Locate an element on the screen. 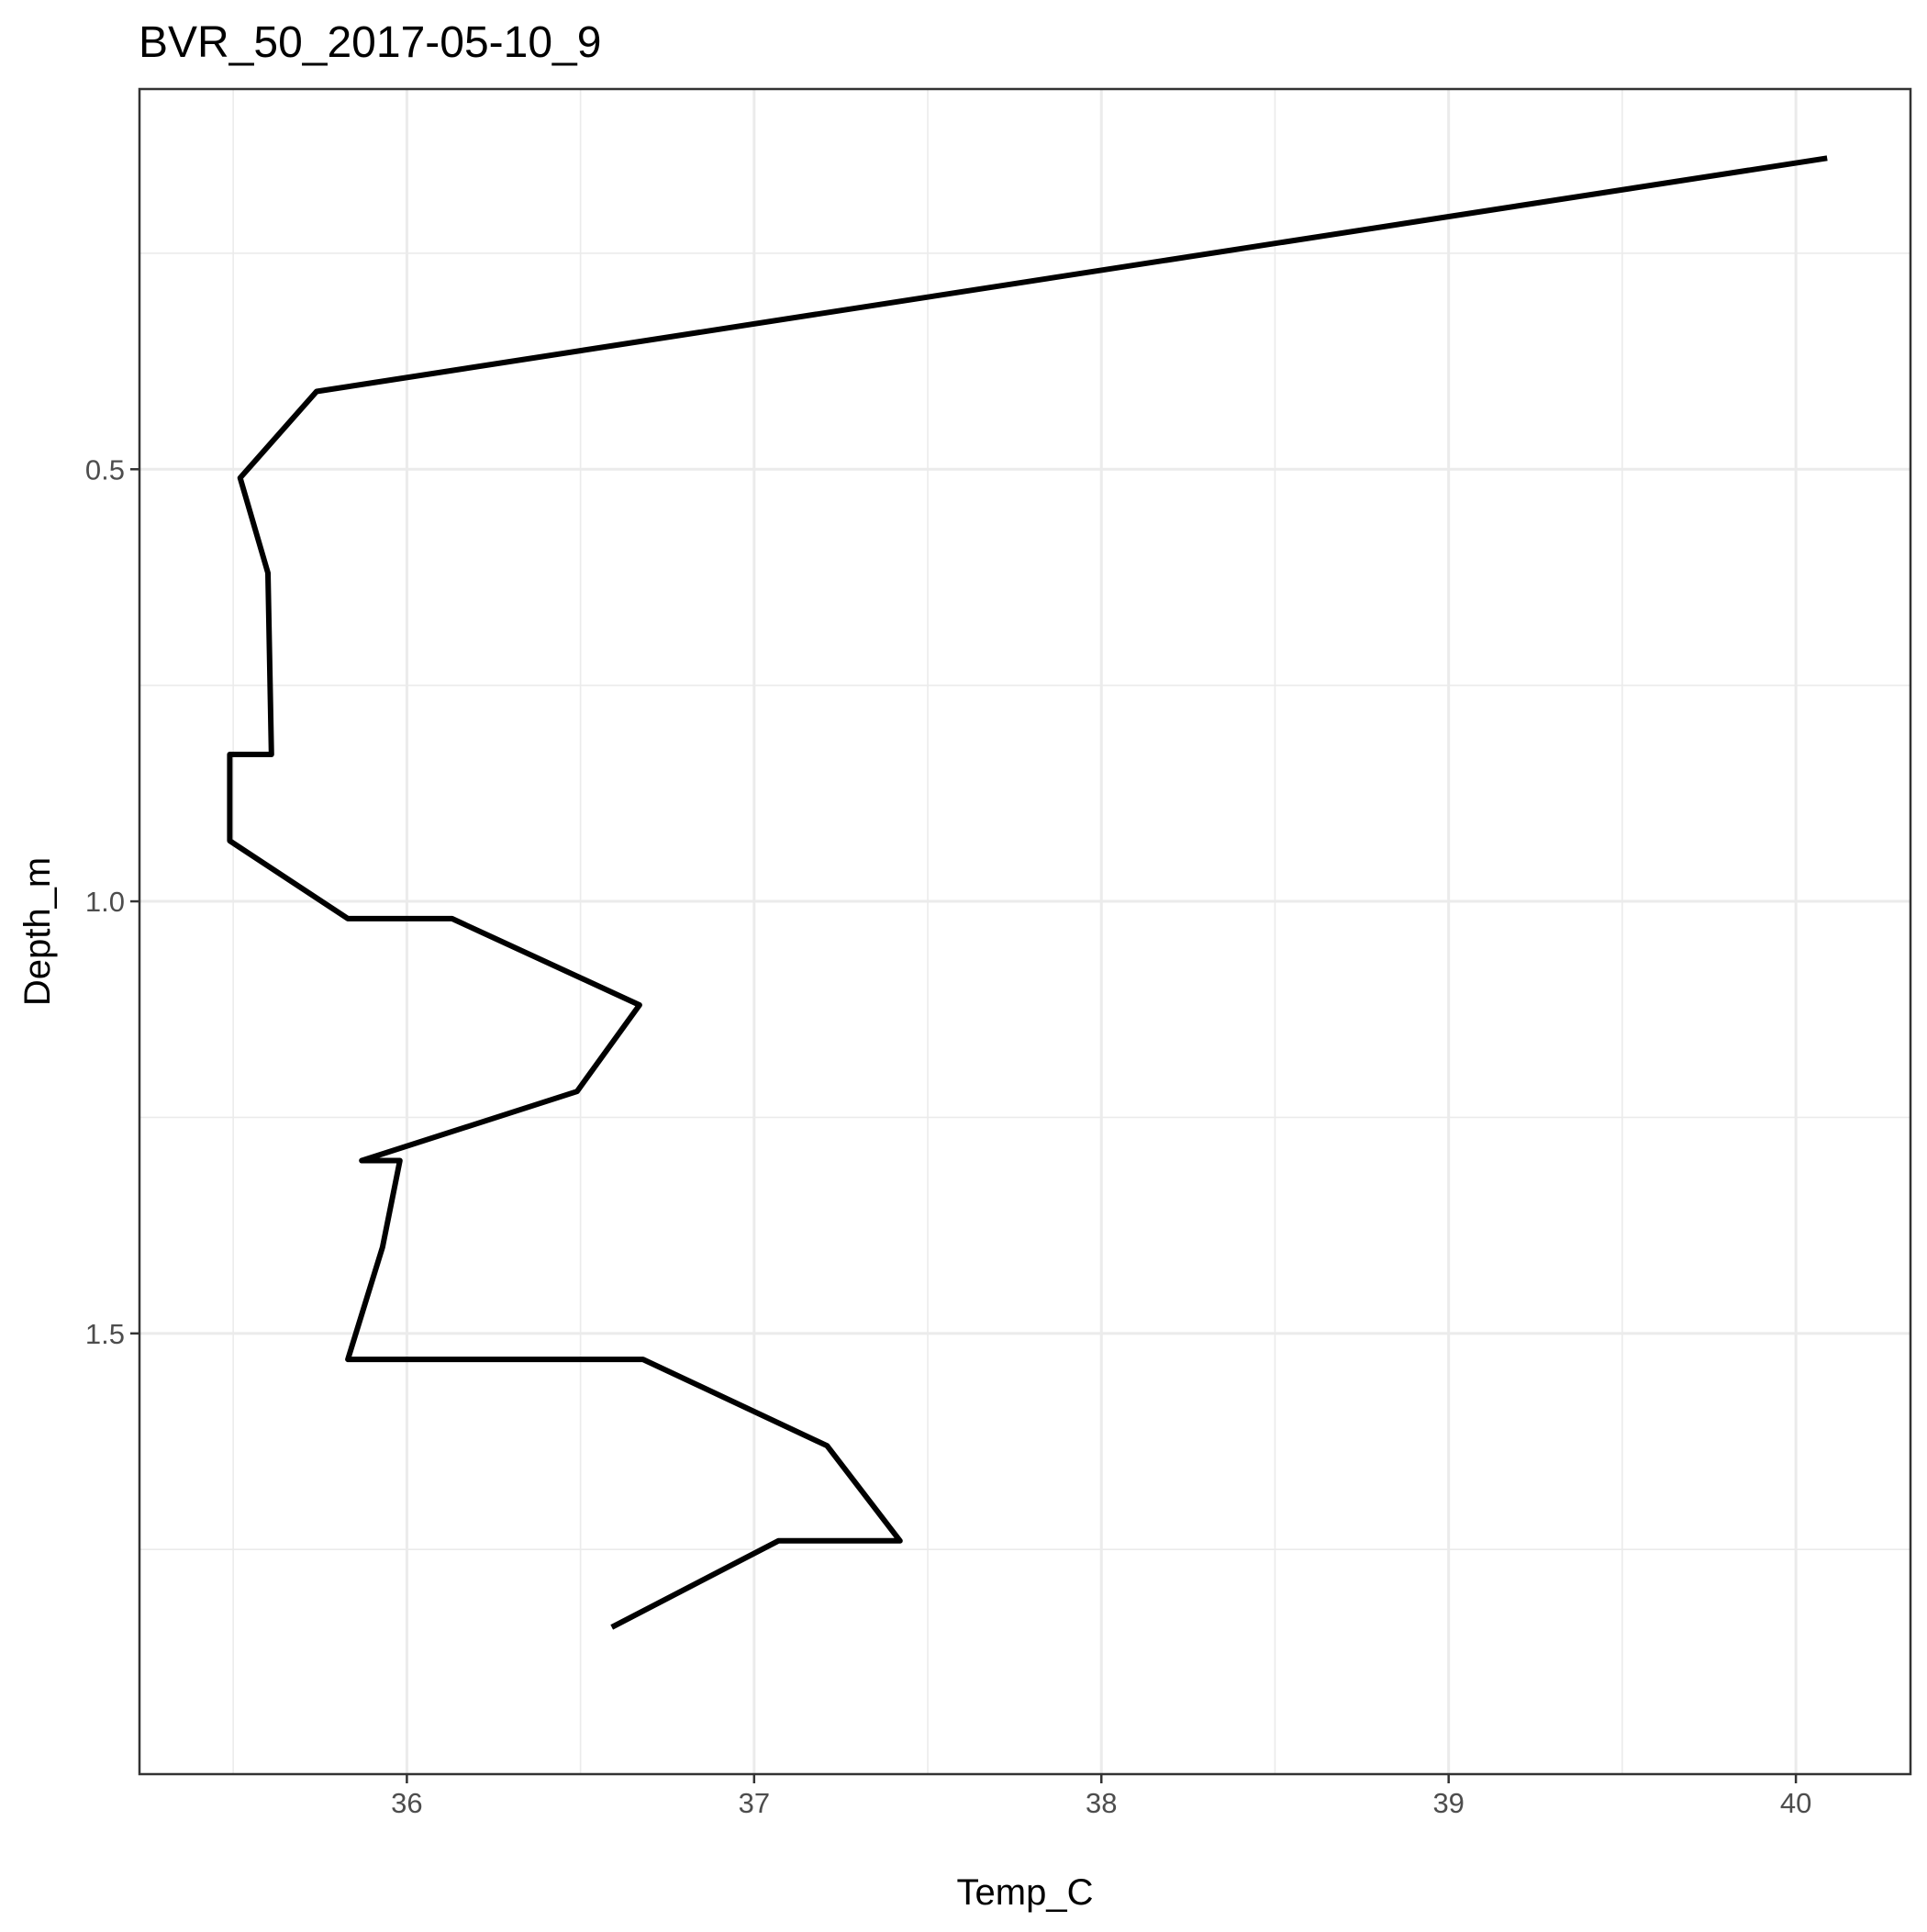 Image resolution: width=1927 pixels, height=1932 pixels. x-tick-label: 40 is located at coordinates (1795, 1803).